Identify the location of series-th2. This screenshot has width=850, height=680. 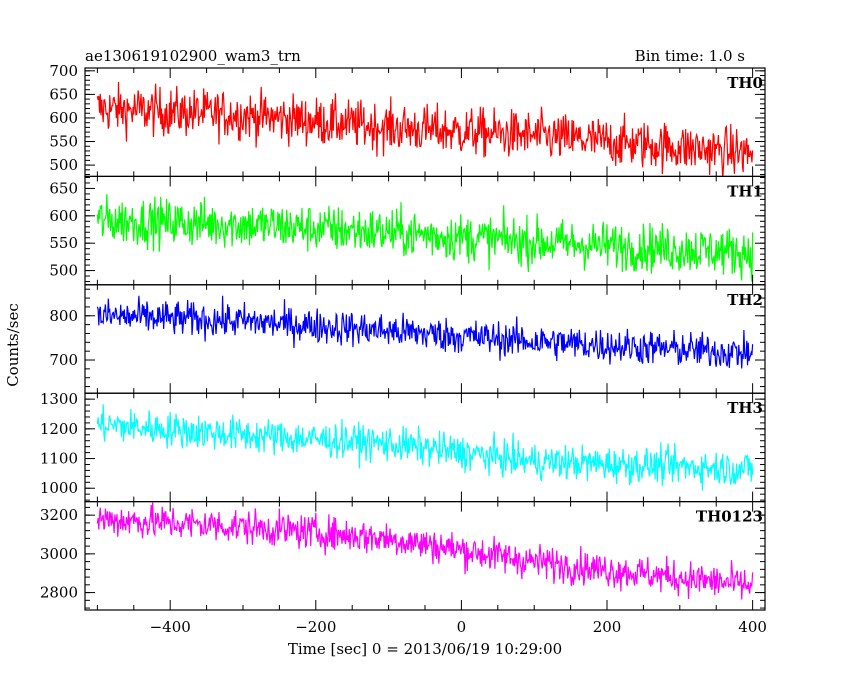
(425, 332).